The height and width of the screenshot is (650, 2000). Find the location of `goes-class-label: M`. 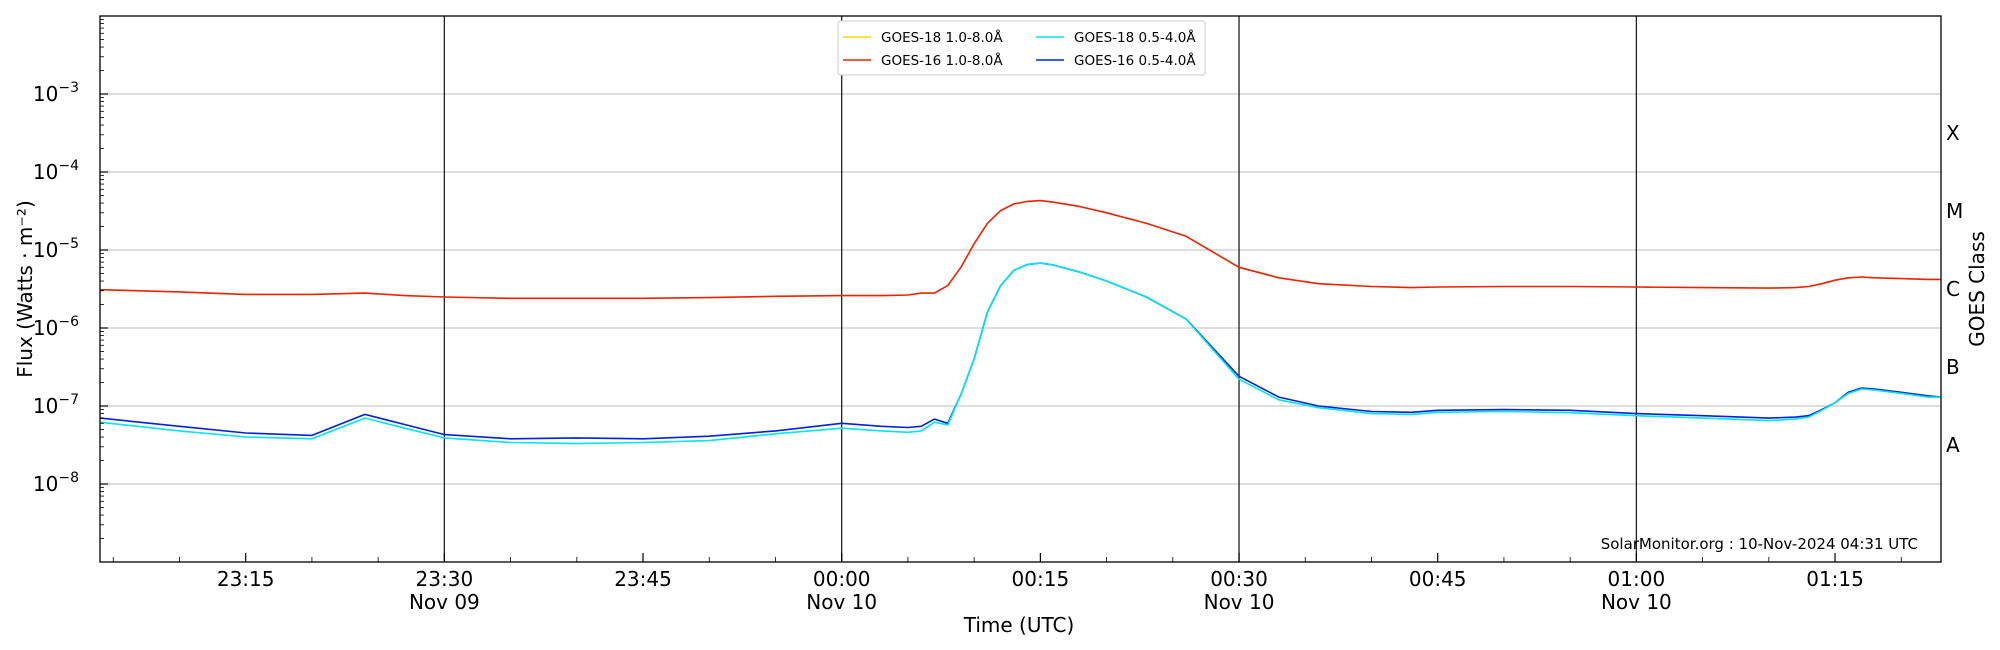

goes-class-label: M is located at coordinates (1954, 211).